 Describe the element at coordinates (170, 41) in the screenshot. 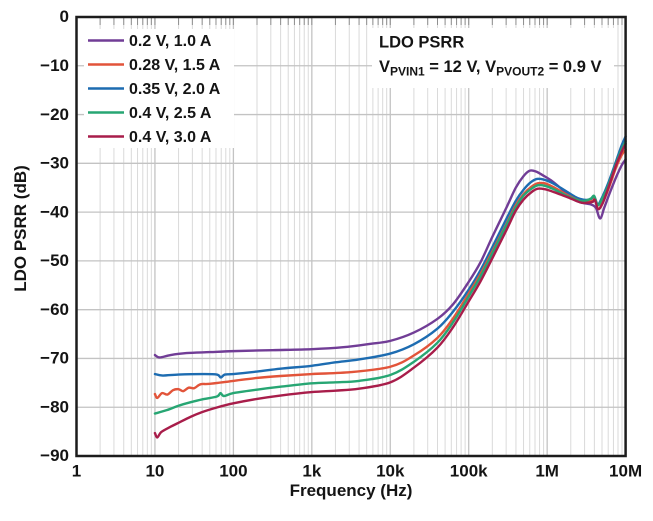

I see `svg-text: 0.2 V, 1.0 A` at that location.